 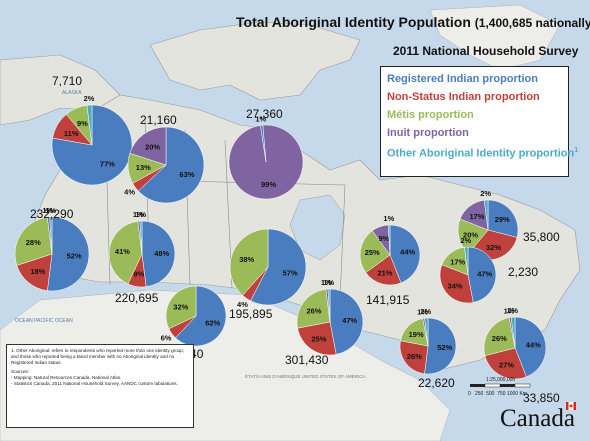 I want to click on pie-slice-label: 28%, so click(x=33, y=242).